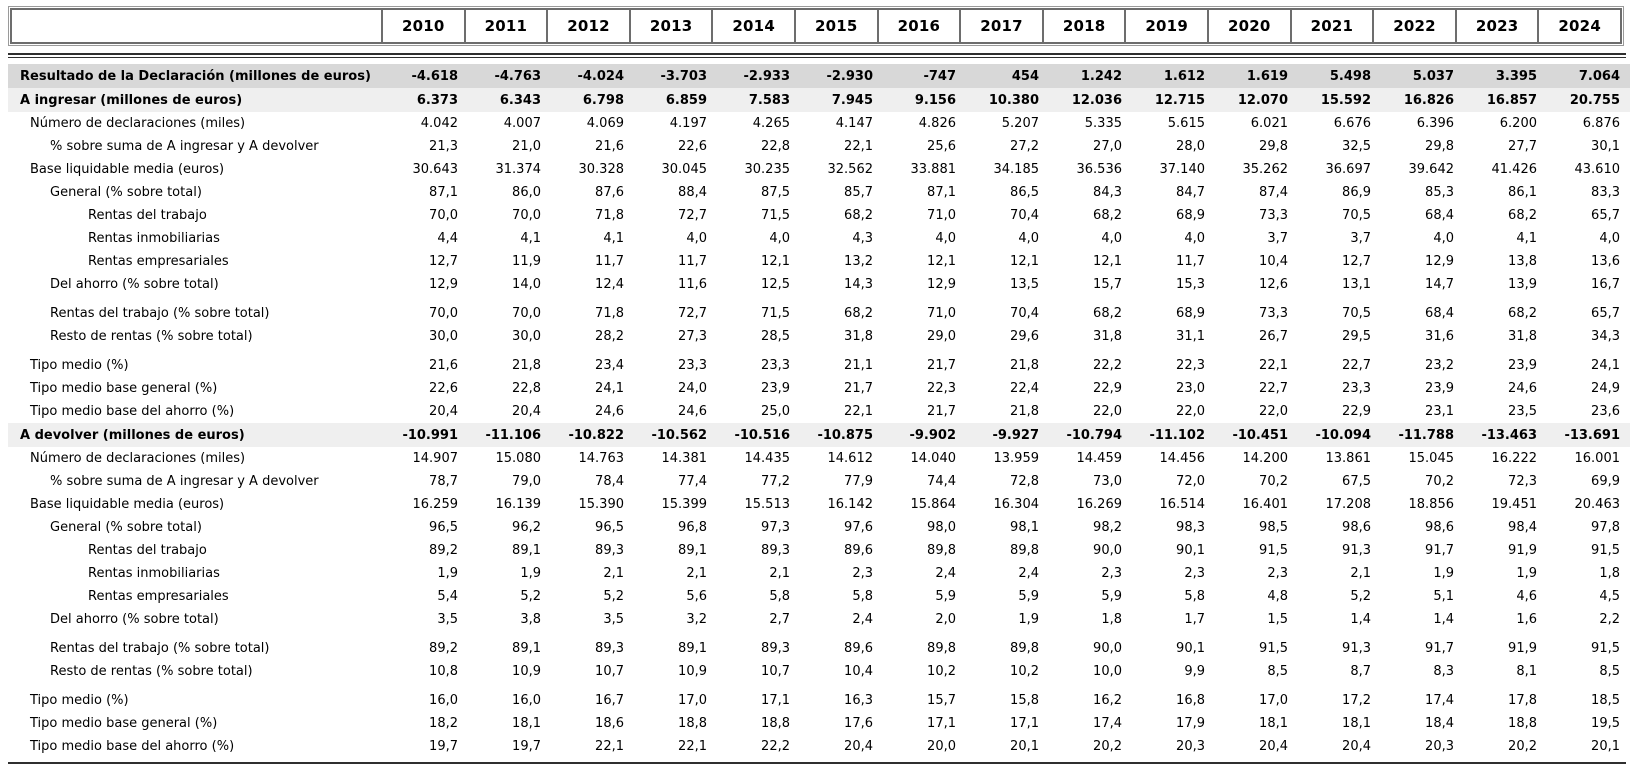 Image resolution: width=1641 pixels, height=766 pixels. I want to click on value-cell: 16,8, so click(1190, 700).